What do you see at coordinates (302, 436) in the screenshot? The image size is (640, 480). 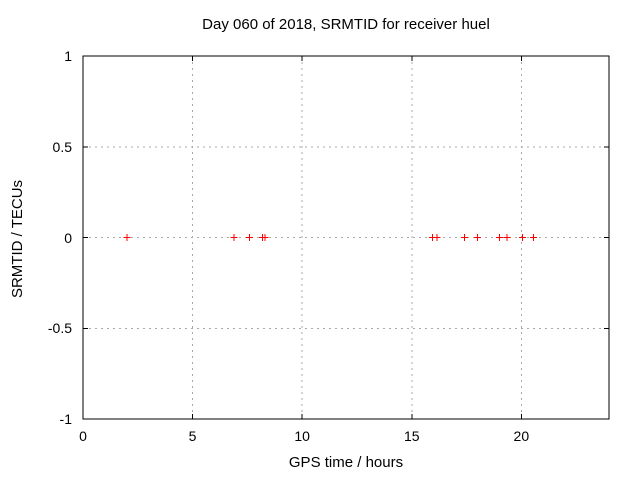 I see `x-tick-label: 10` at bounding box center [302, 436].